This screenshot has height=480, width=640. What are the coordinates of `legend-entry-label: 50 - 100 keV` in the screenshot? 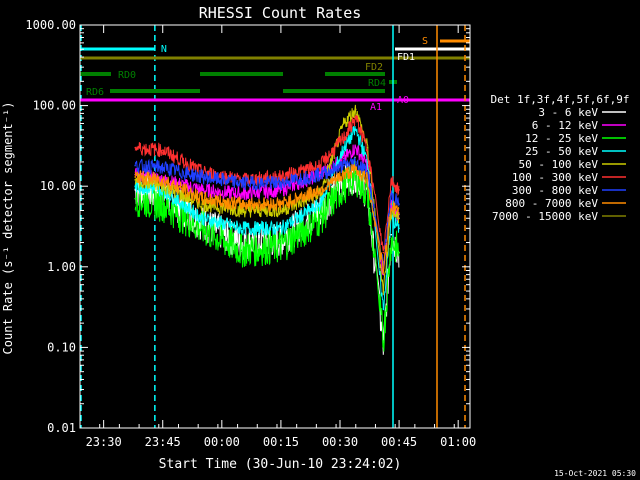 It's located at (559, 164).